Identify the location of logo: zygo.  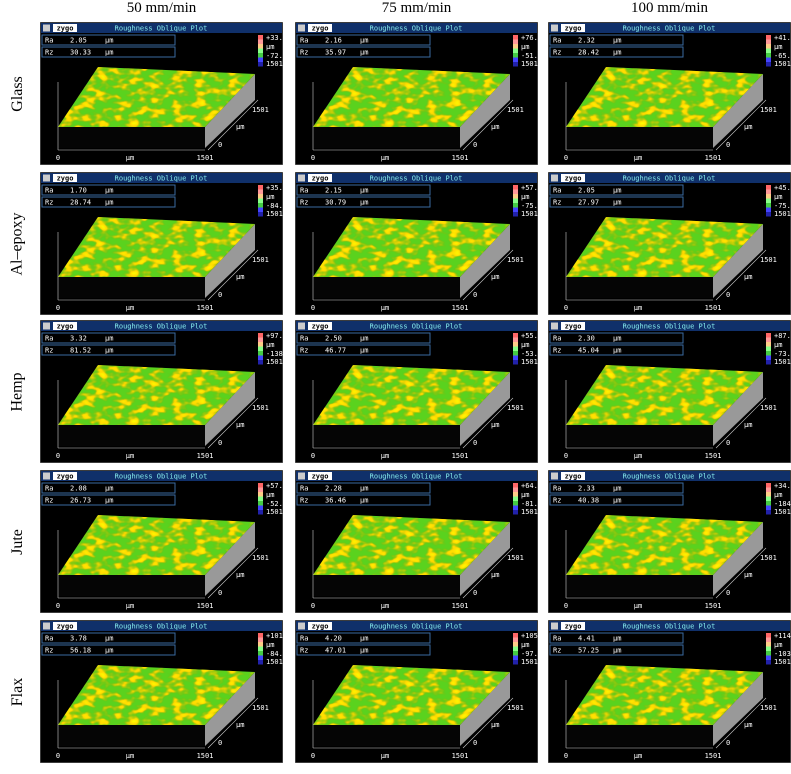
(573, 29).